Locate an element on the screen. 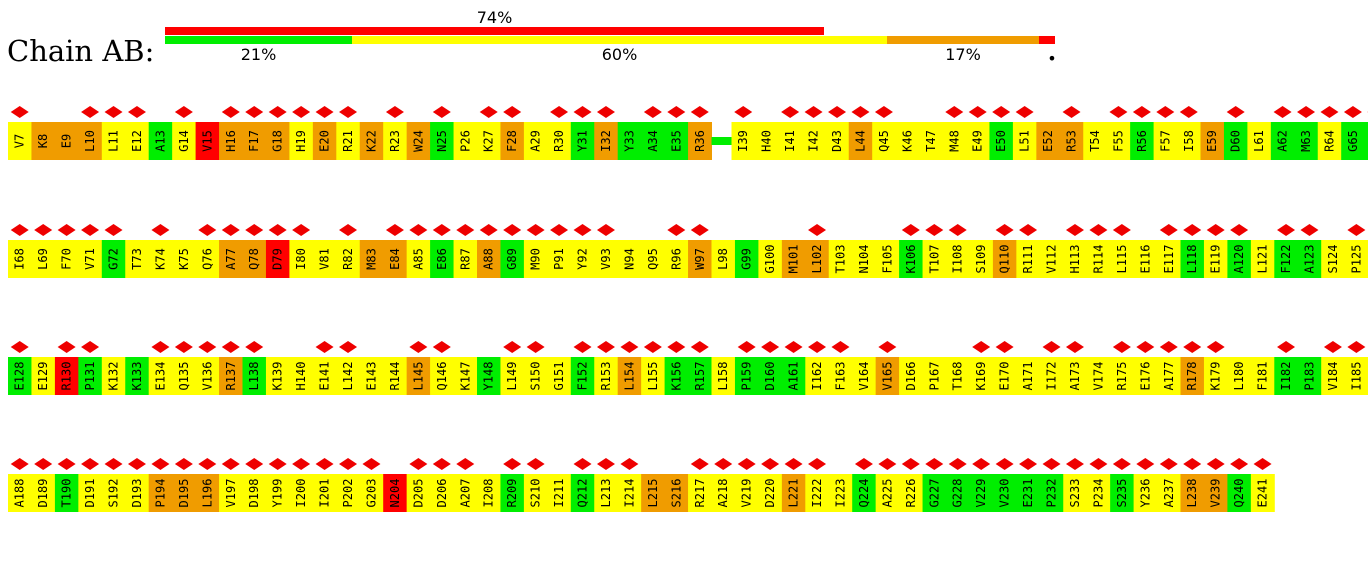 The image size is (1368, 578). summary-bars: 74% 21% 60% 17% • is located at coordinates (611, 38).